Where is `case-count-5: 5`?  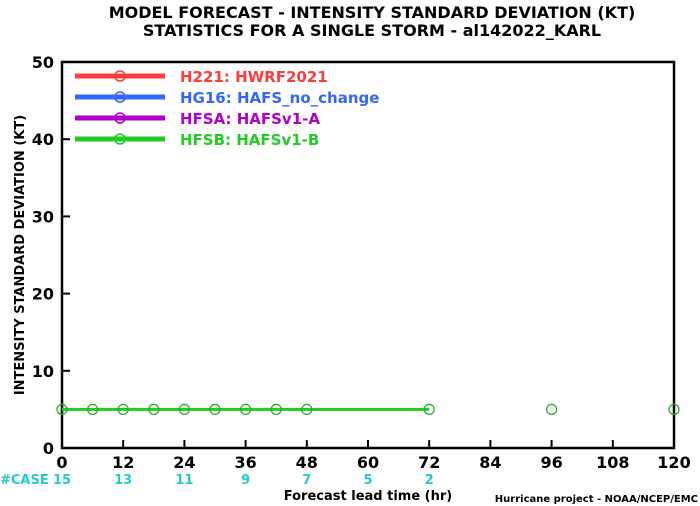 case-count-5: 5 is located at coordinates (367, 480).